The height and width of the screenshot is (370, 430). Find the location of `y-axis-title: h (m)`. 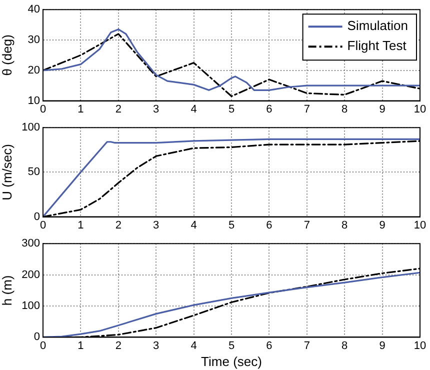

y-axis-title: h (m) is located at coordinates (7, 290).